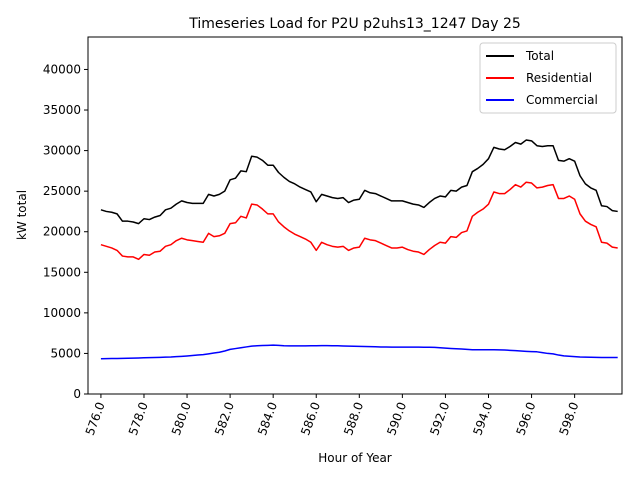 This screenshot has height=480, width=640. Describe the element at coordinates (359, 352) in the screenshot. I see `series-line-commercial` at that location.